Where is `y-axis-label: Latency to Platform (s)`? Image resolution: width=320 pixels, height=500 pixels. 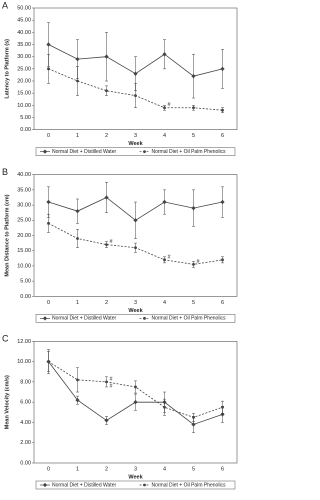
y-axis-label: Latency to Platform (s) is located at coordinates (7, 69).